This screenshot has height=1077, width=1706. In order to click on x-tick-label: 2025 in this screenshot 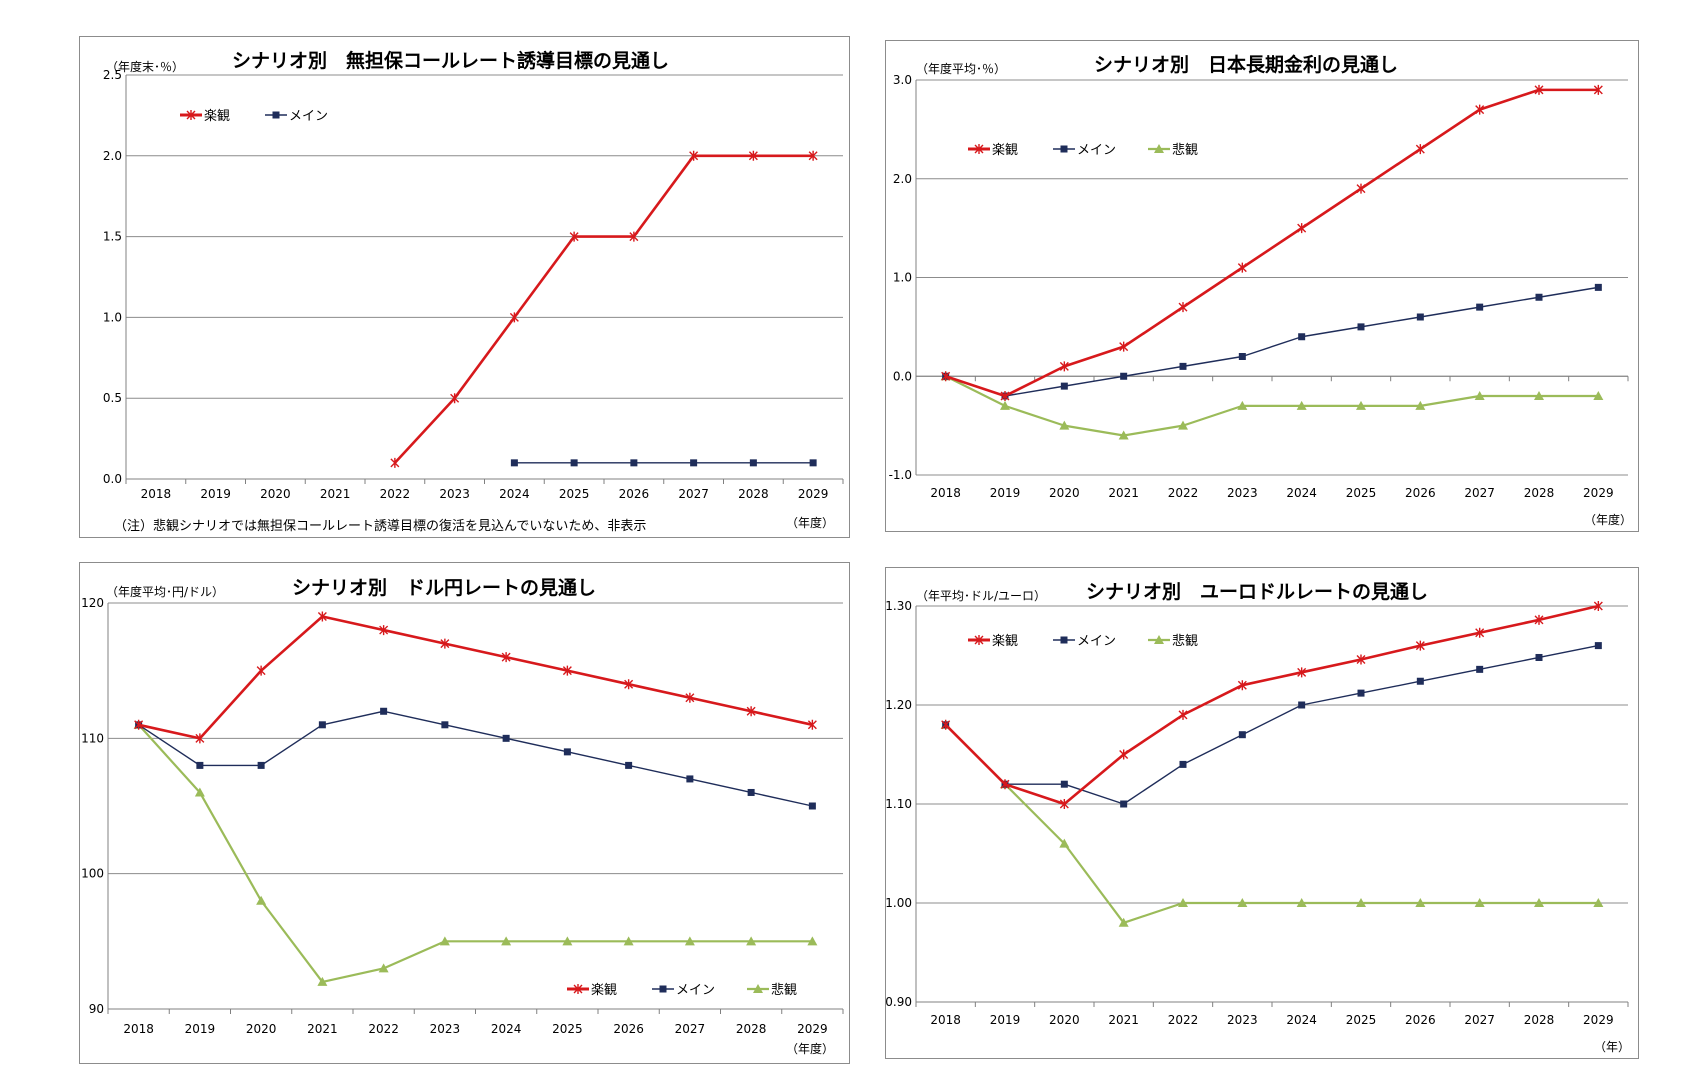, I will do `click(567, 1029)`.